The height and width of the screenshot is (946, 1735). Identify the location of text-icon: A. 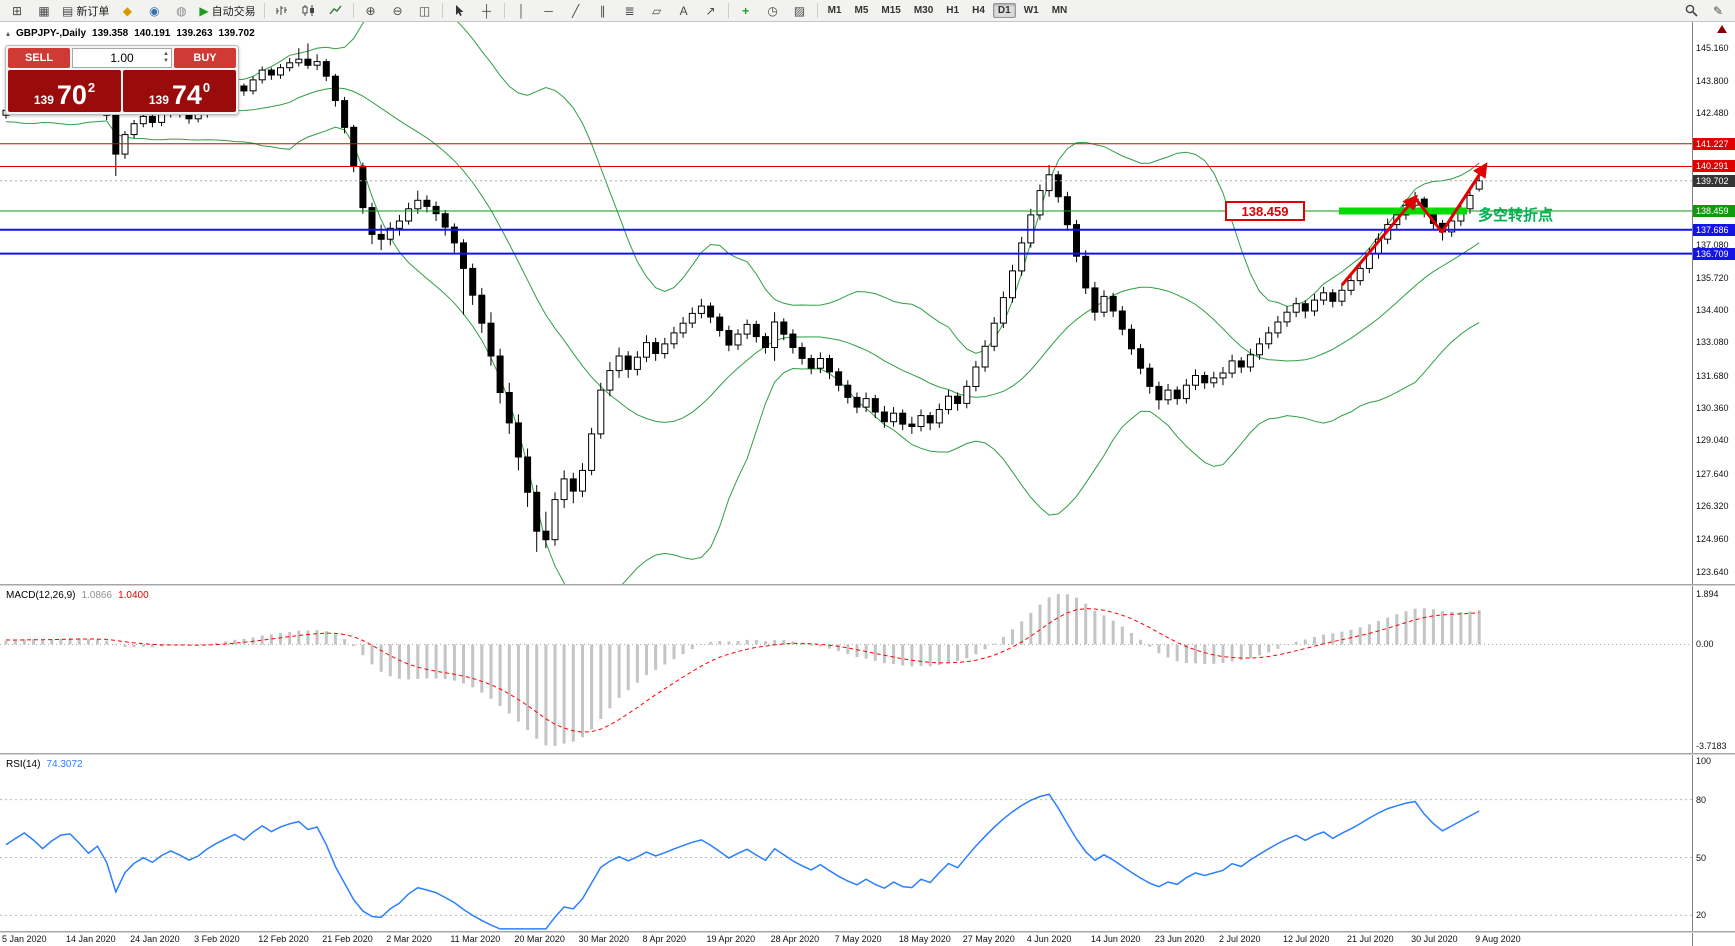
(683, 10).